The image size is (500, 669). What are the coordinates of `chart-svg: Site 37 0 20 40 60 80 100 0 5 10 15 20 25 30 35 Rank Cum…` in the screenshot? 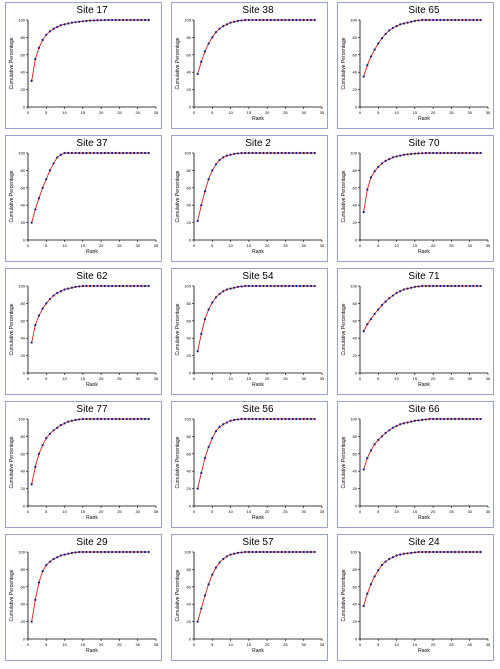 It's located at (84, 196).